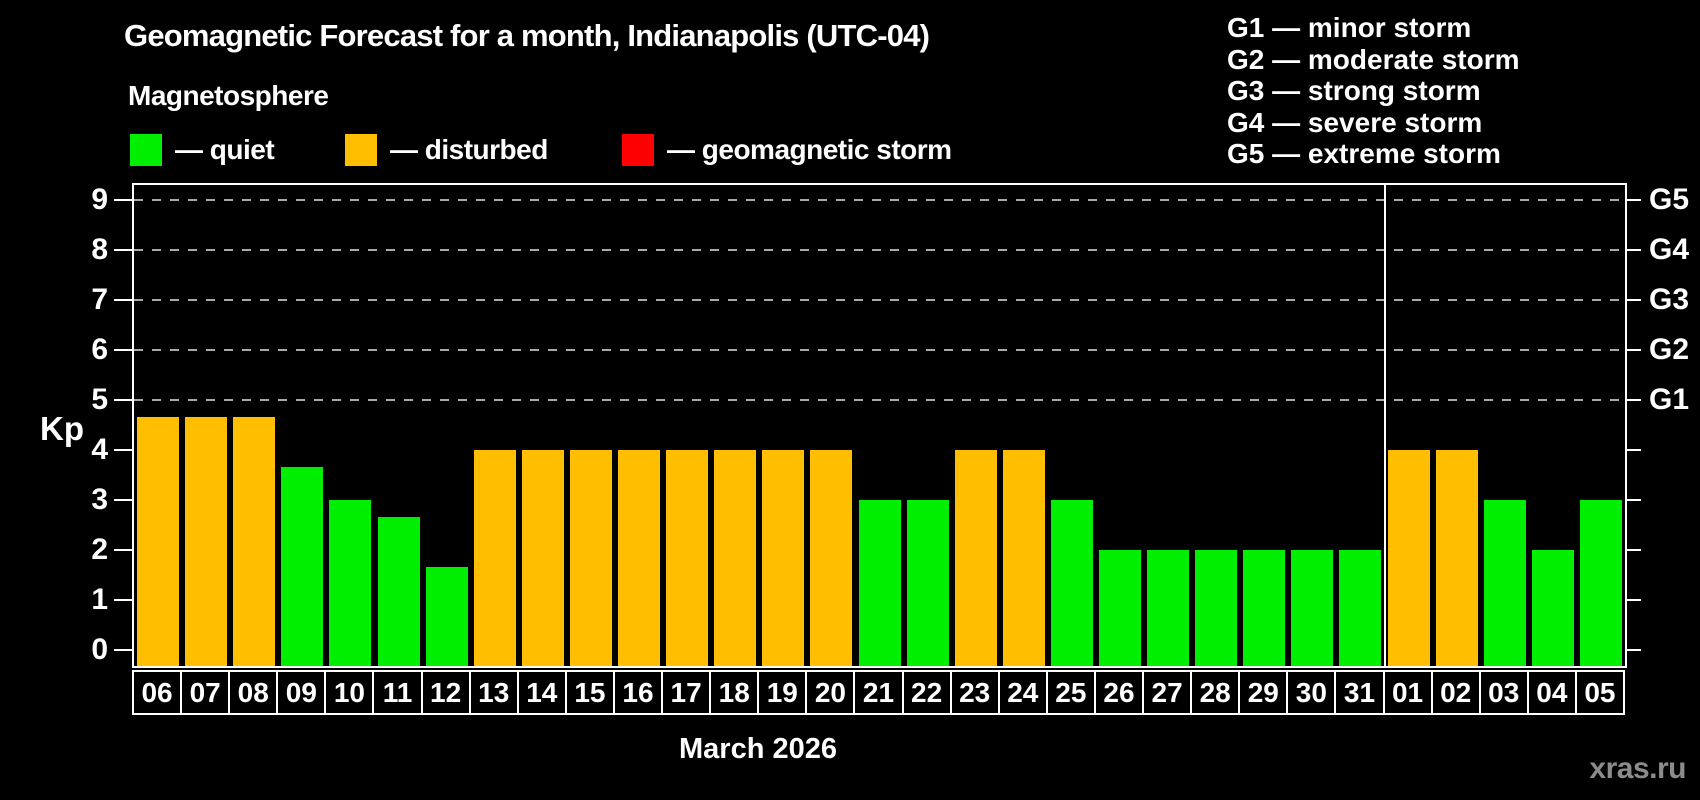 Image resolution: width=1700 pixels, height=800 pixels. Describe the element at coordinates (146, 150) in the screenshot. I see `quiet-swatch` at that location.